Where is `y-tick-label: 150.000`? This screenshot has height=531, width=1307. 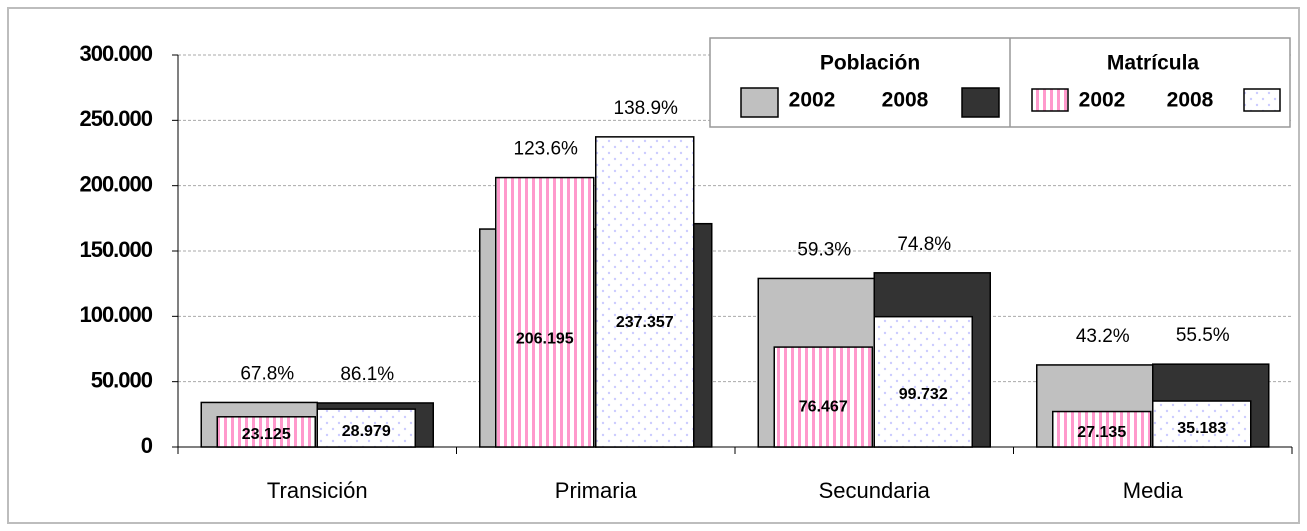 y-tick-label: 150.000 is located at coordinates (115, 249).